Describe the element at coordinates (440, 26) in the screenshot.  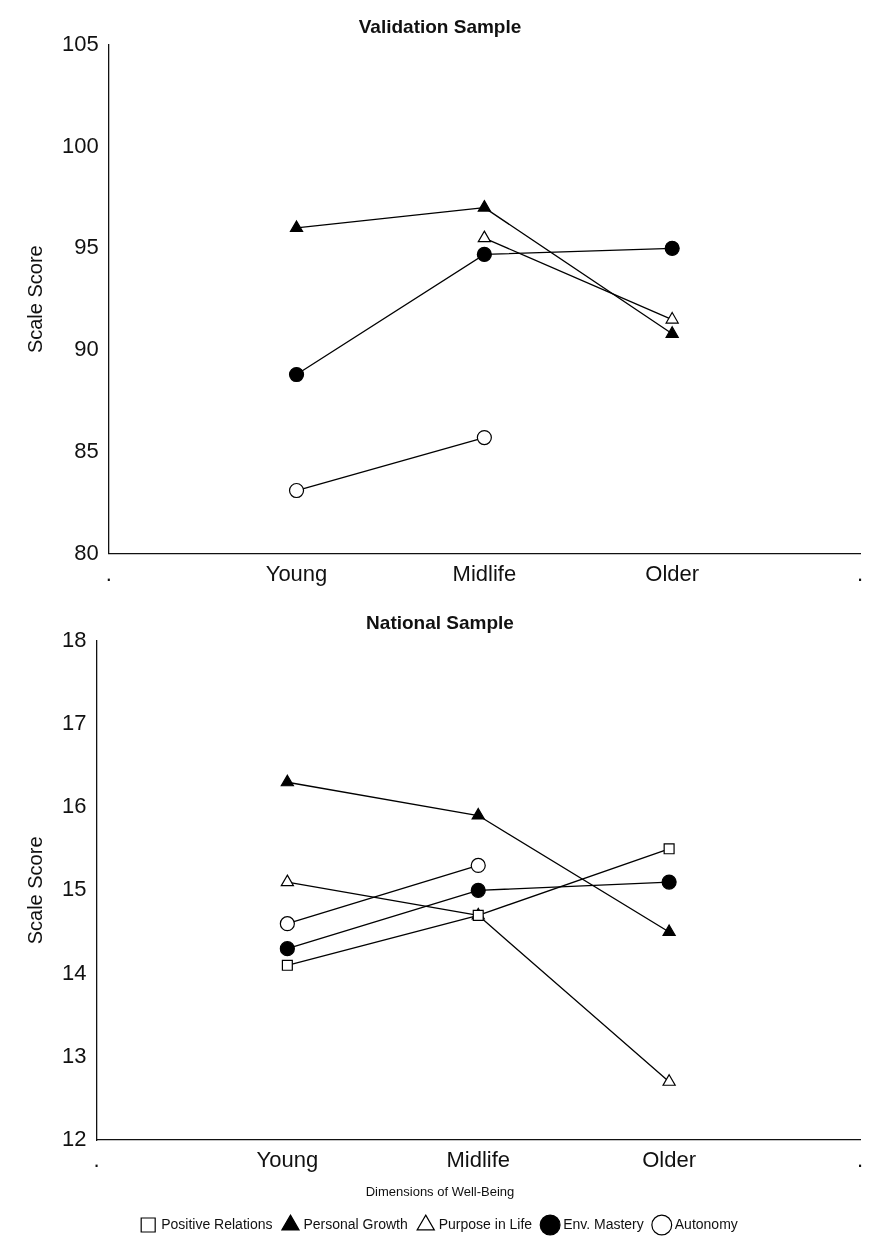
I see `chart-title: Validation Sample` at that location.